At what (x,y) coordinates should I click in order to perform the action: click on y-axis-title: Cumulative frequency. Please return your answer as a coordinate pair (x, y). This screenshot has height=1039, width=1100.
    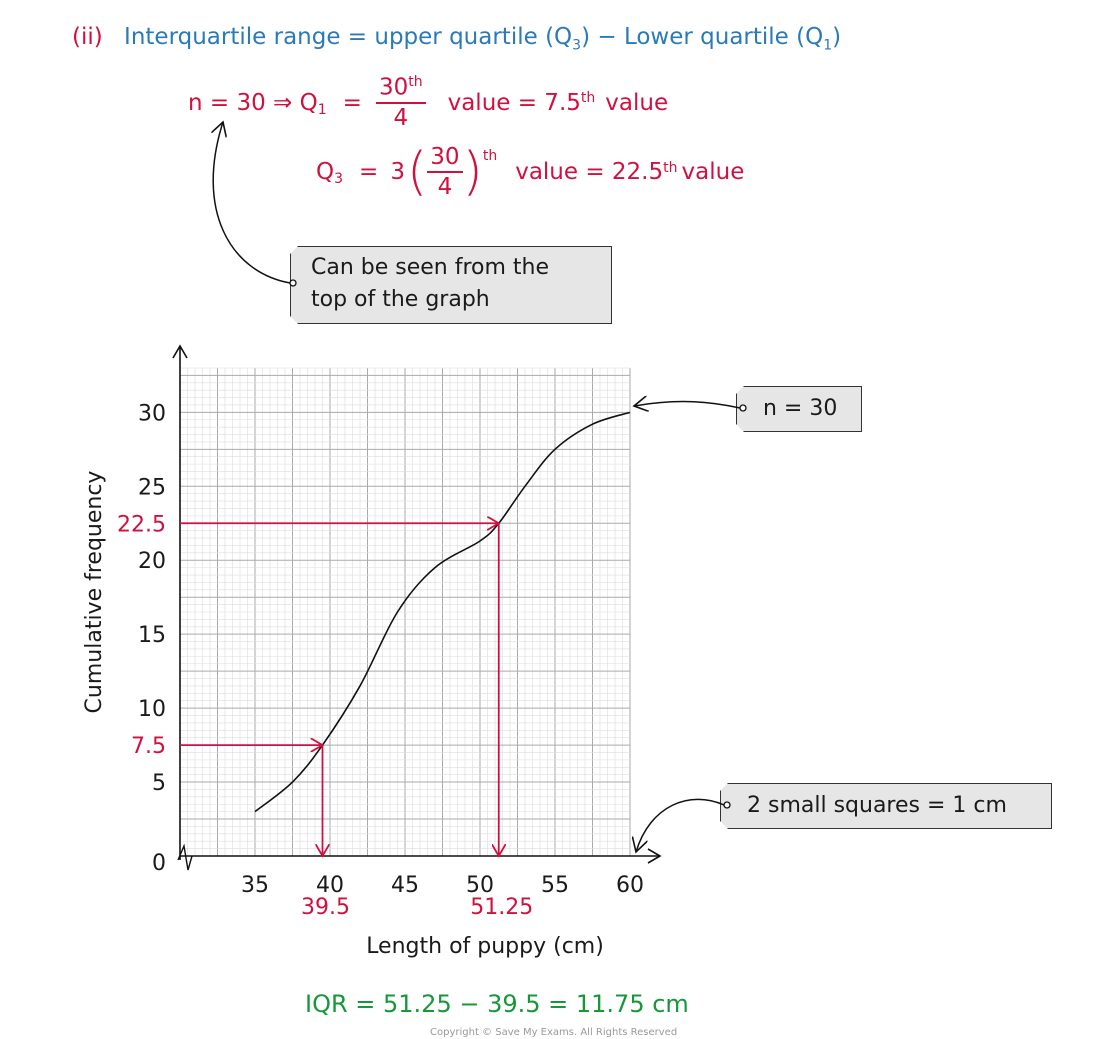
    Looking at the image, I should click on (94, 592).